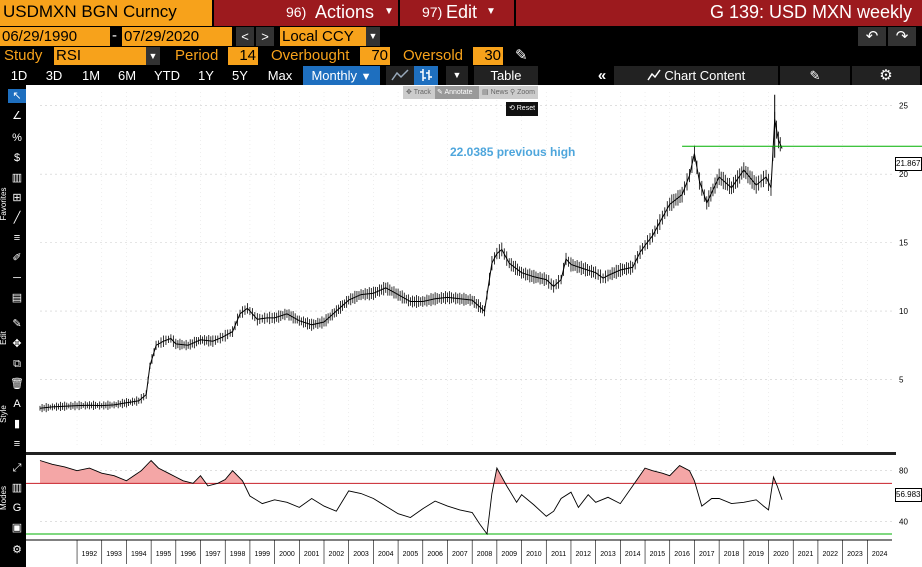 This screenshot has width=922, height=567. Describe the element at coordinates (167, 75) in the screenshot. I see `range-ytd: YTD` at that location.